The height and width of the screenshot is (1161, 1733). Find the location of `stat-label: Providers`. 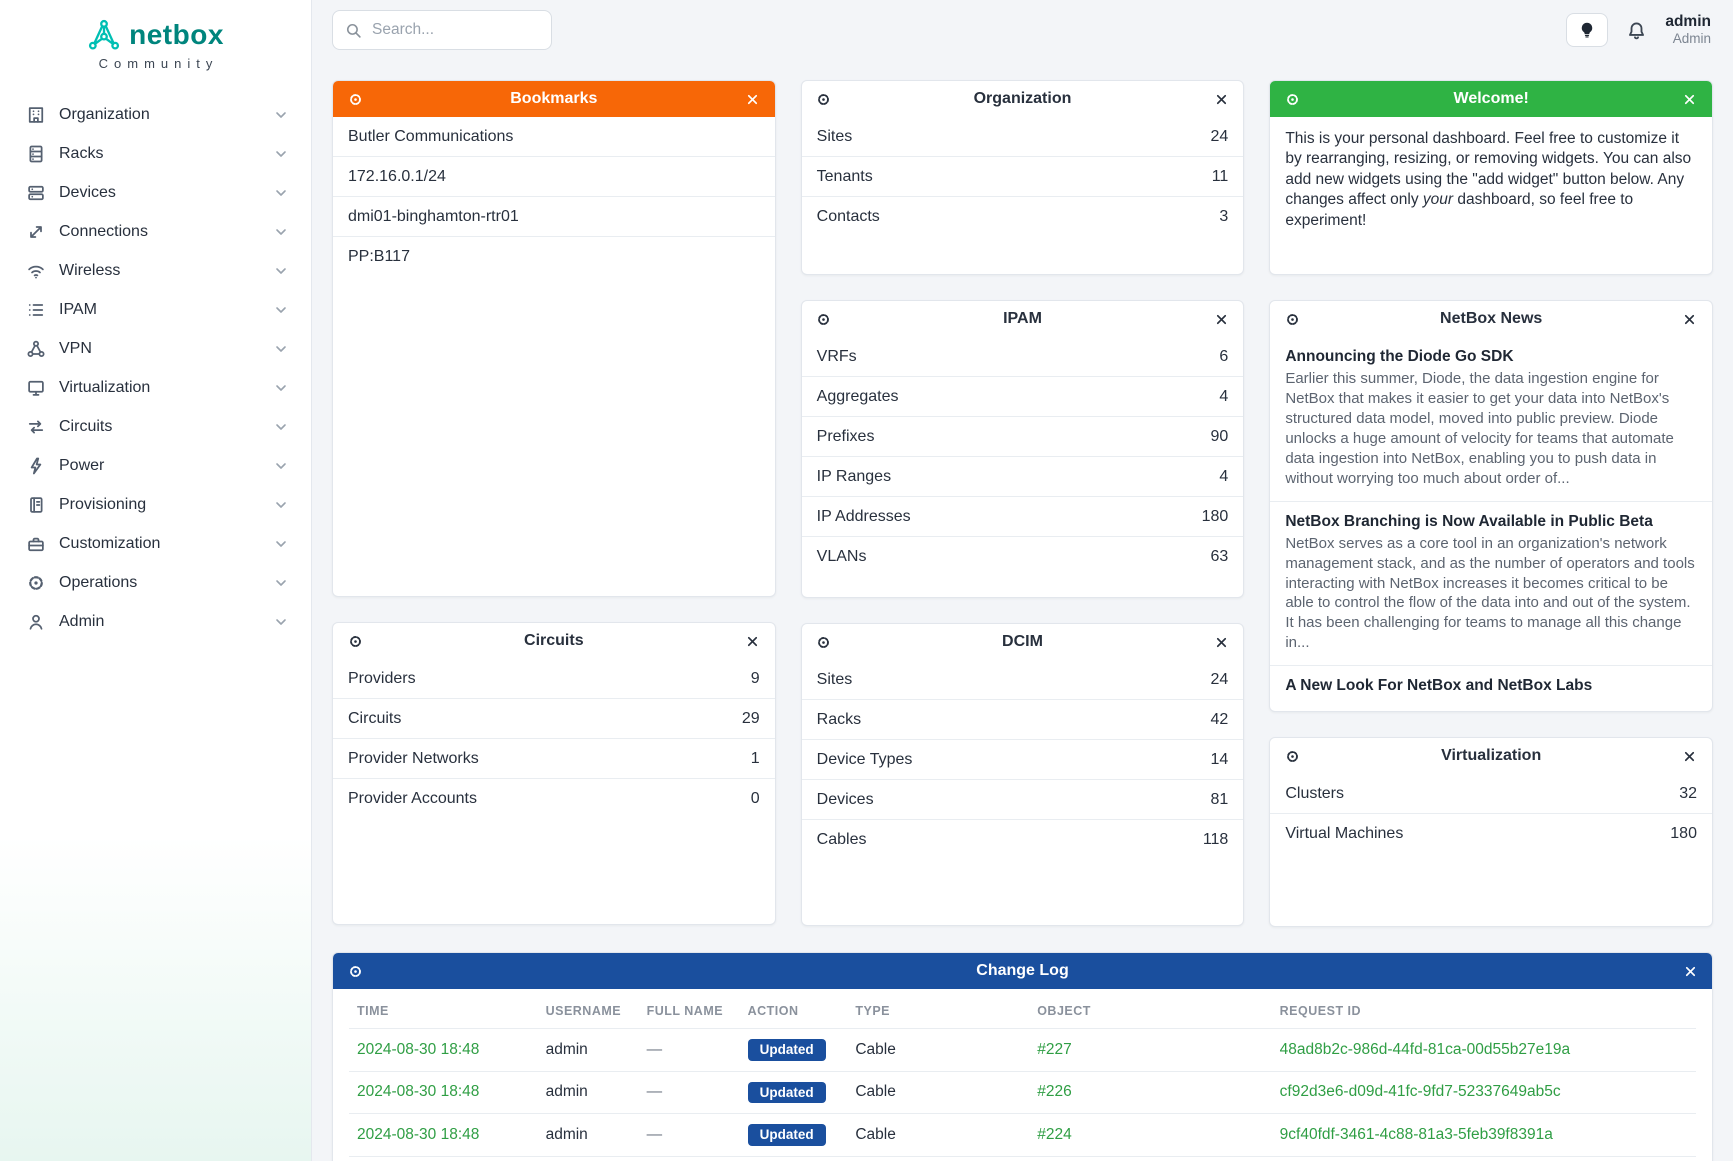

stat-label: Providers is located at coordinates (382, 678).